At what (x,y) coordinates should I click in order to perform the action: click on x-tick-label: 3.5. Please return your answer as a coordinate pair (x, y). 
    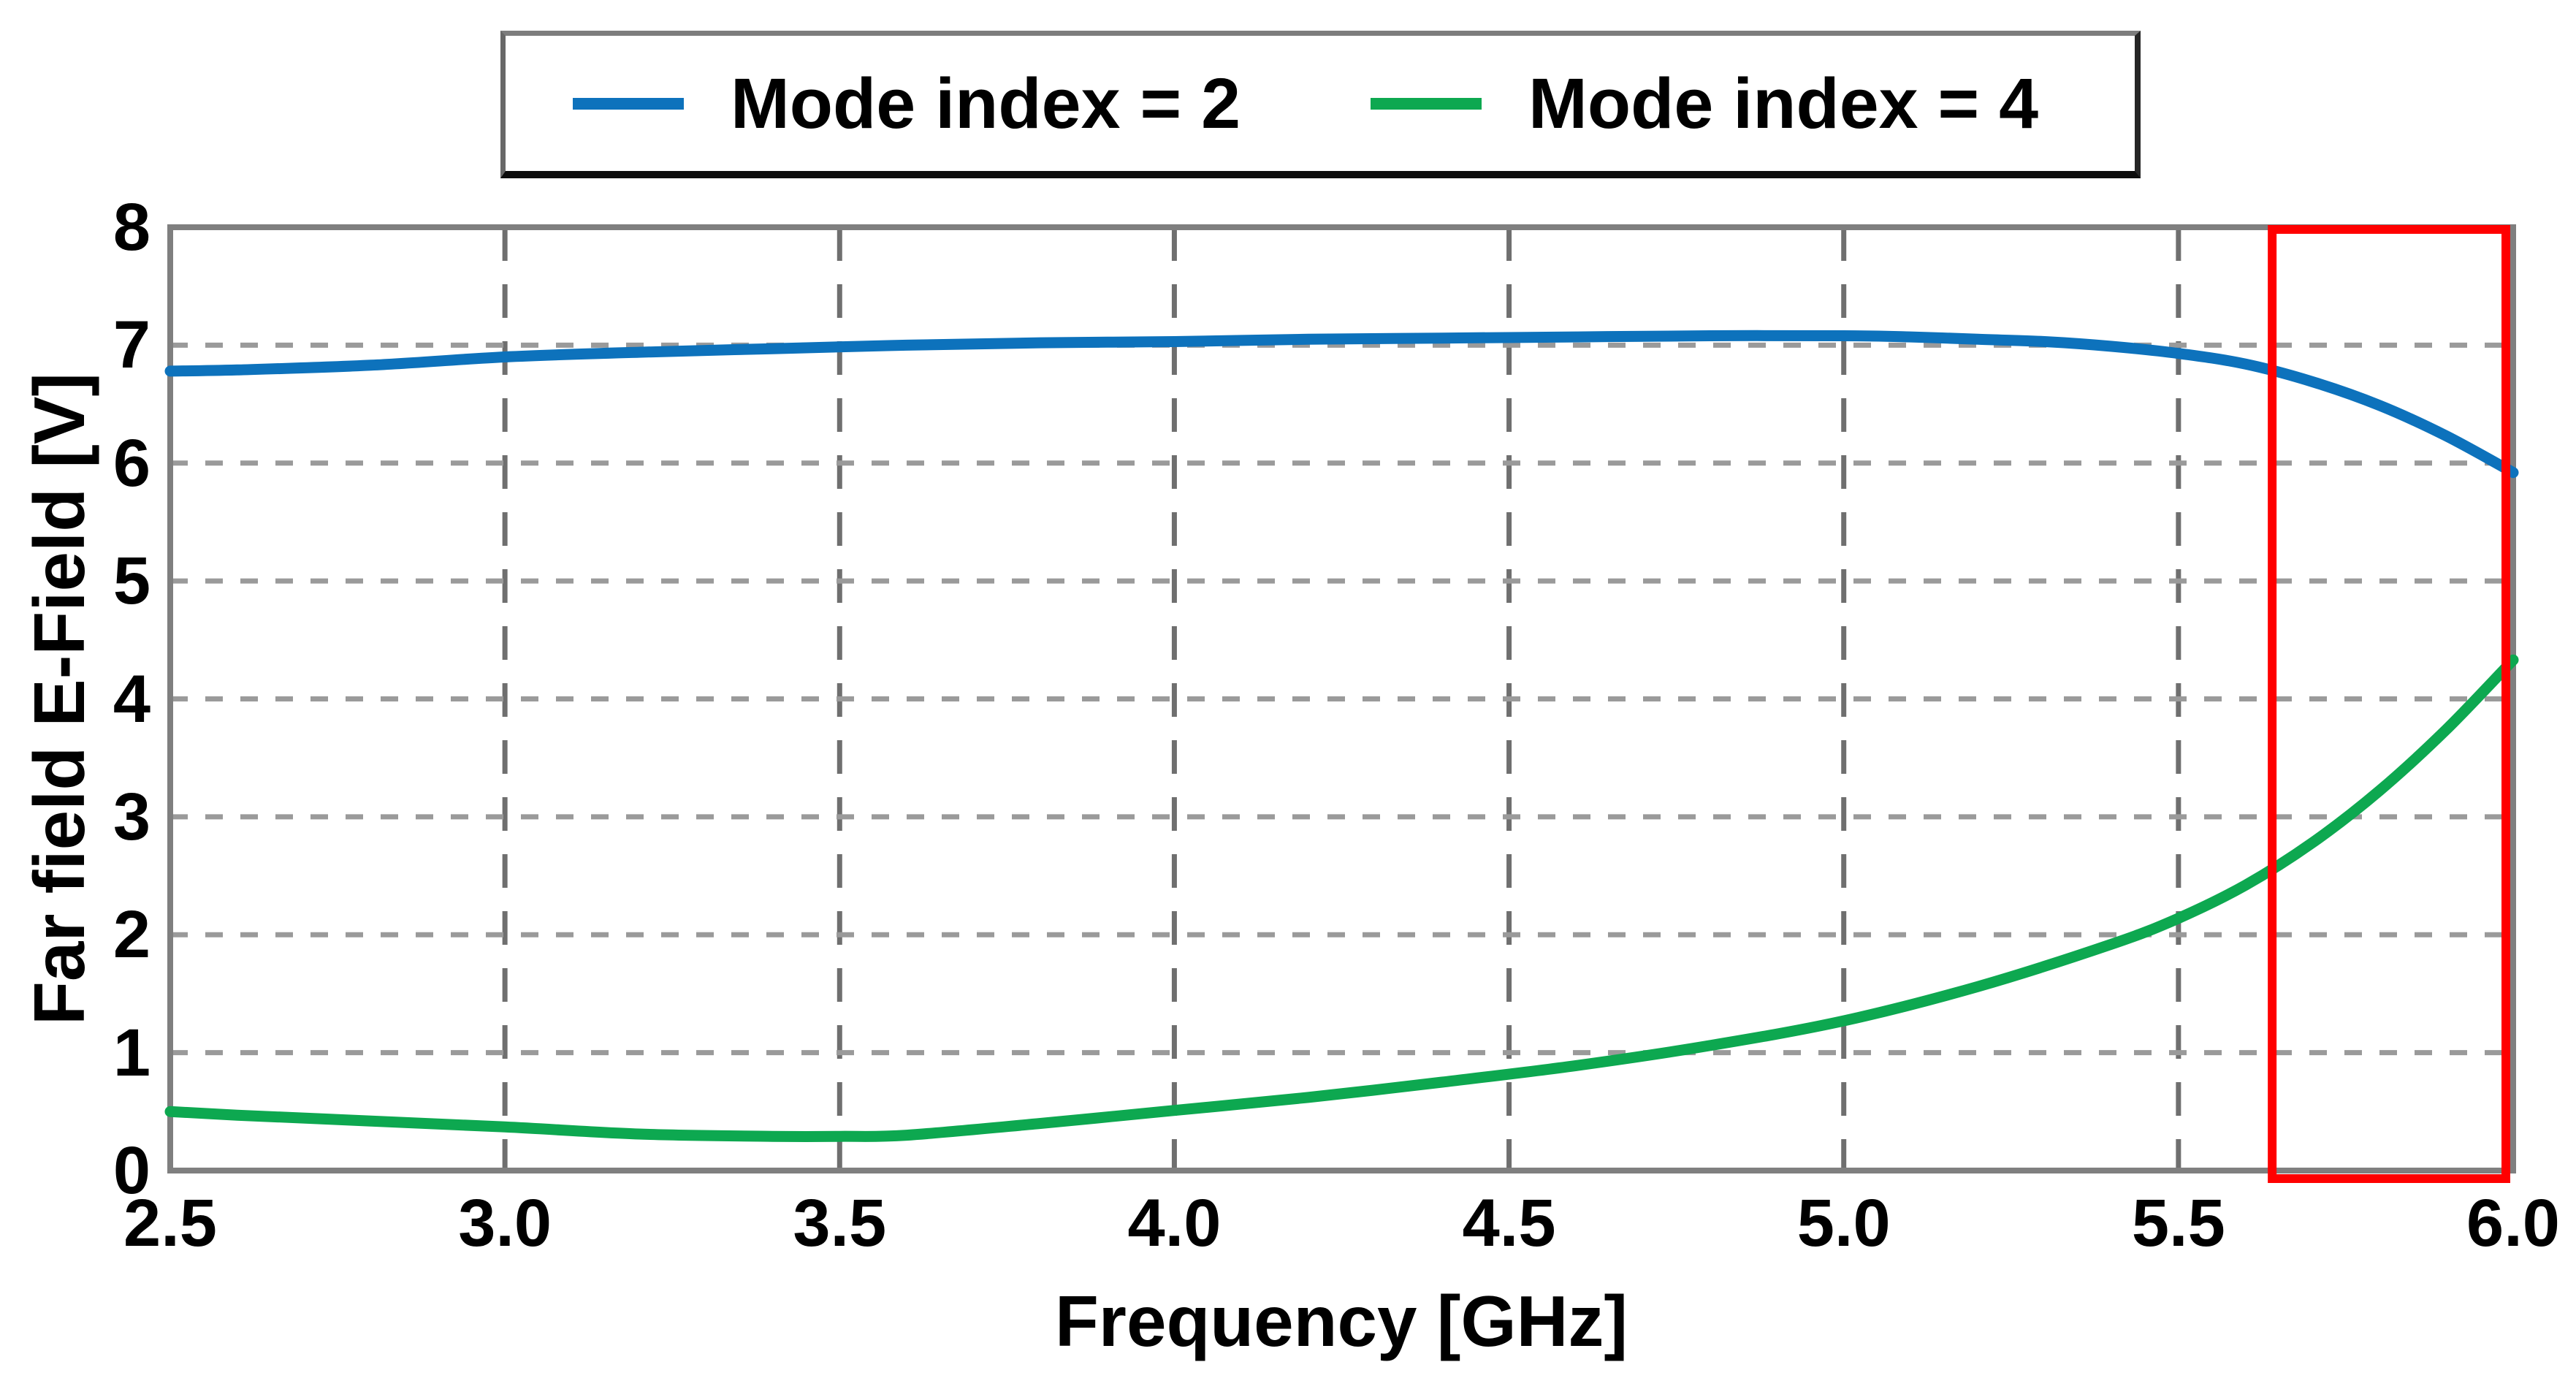
    Looking at the image, I should click on (840, 1223).